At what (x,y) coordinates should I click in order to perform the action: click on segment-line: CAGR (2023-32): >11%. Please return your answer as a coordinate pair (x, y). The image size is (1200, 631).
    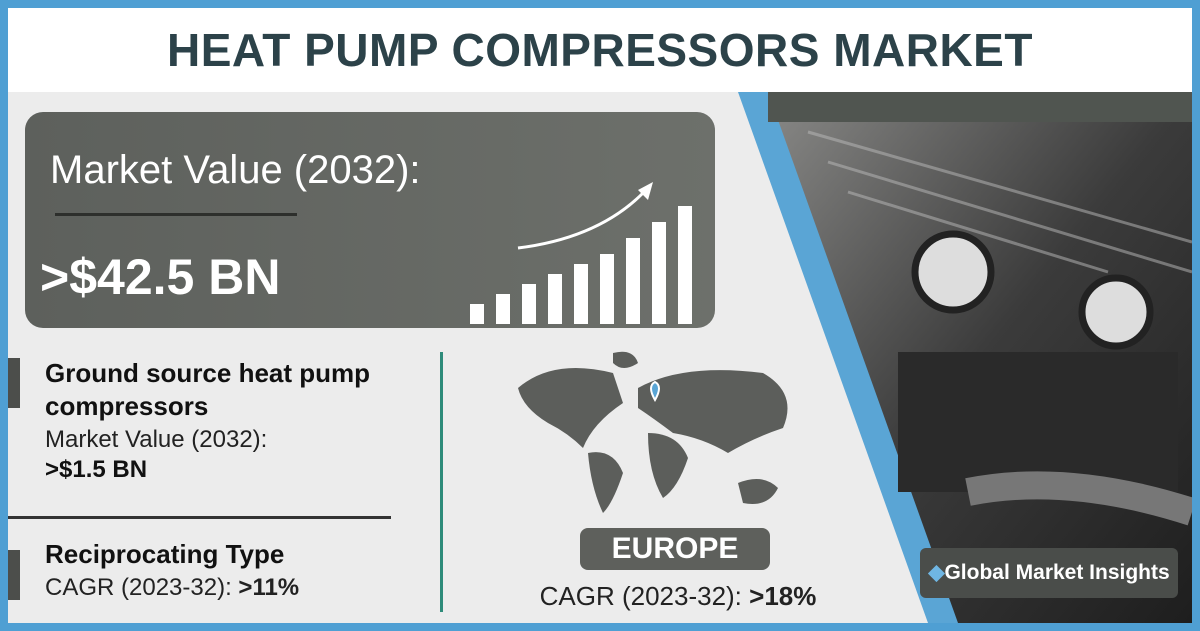
    Looking at the image, I should click on (220, 587).